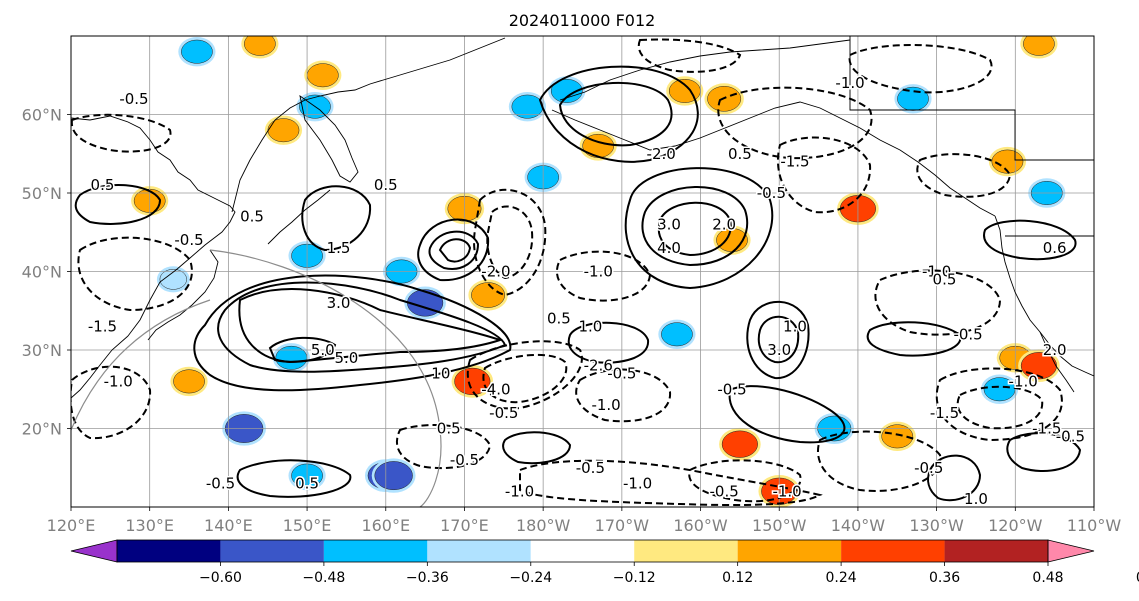 This screenshot has height=601, width=1139. I want to click on contour-label: 10, so click(440, 374).